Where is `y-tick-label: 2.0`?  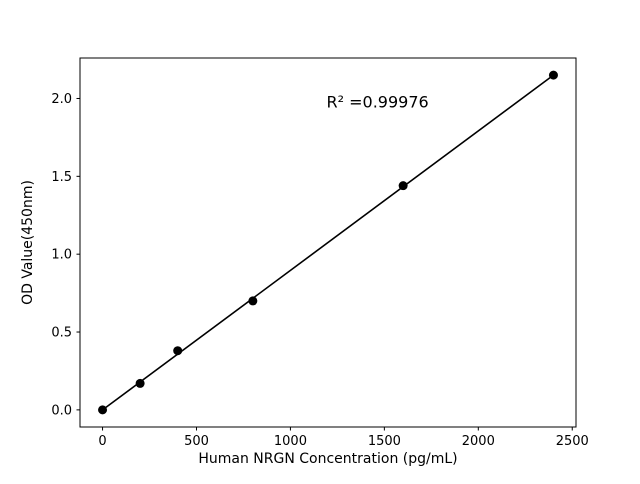 y-tick-label: 2.0 is located at coordinates (61, 99).